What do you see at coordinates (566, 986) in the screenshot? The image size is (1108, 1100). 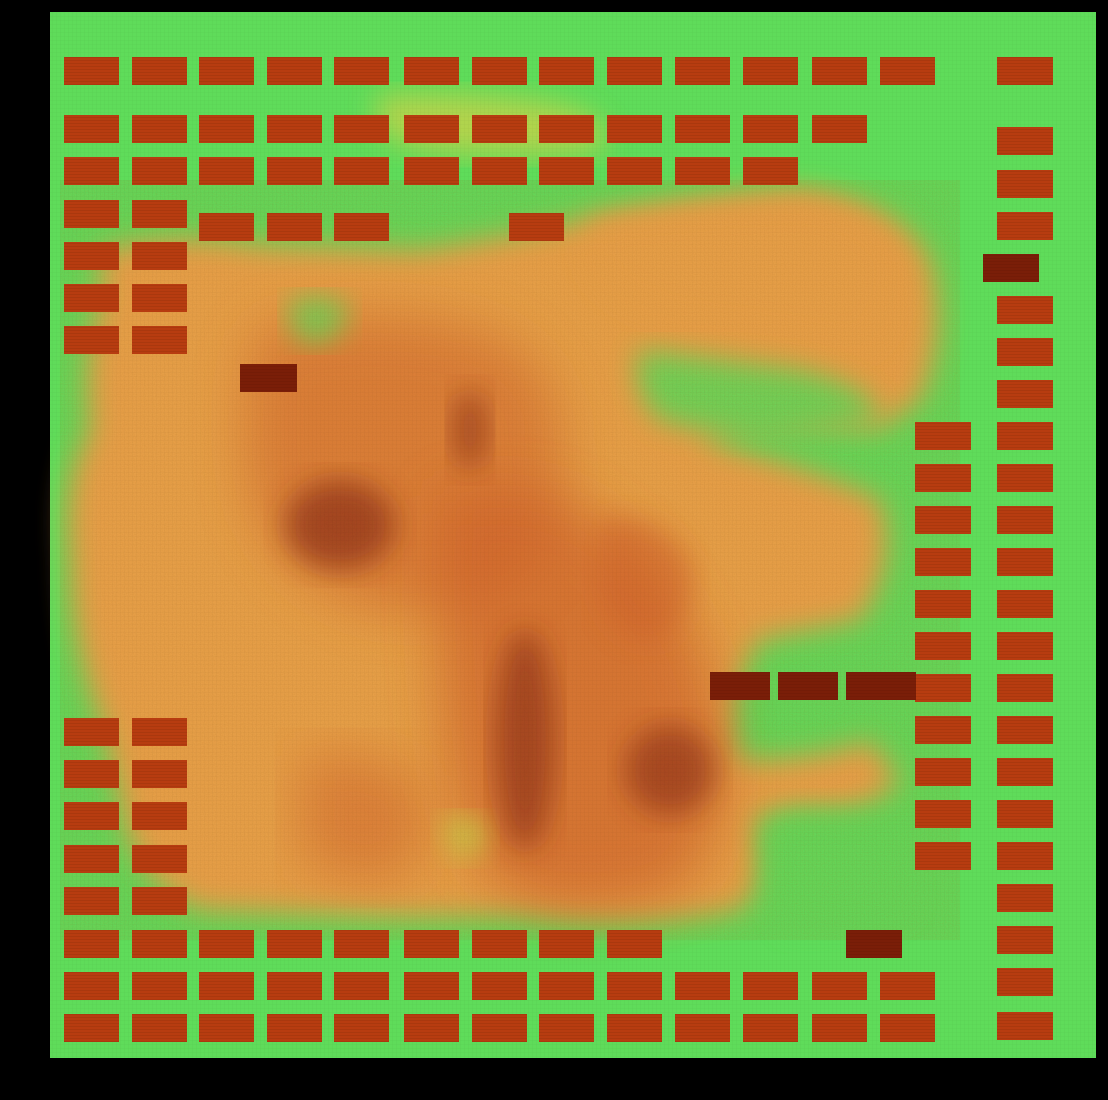 I see `macro-bottom2-7-texture` at bounding box center [566, 986].